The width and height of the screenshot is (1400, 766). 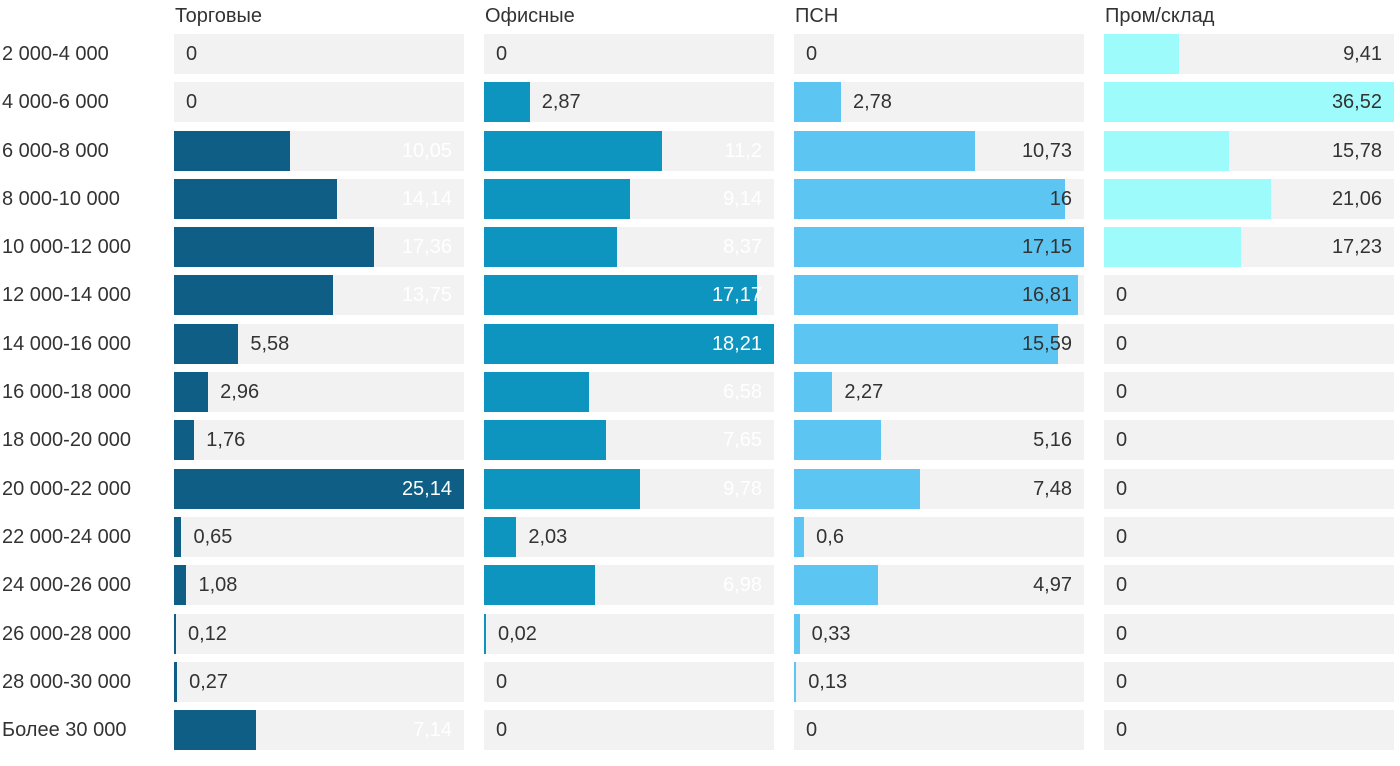 What do you see at coordinates (736, 295) in the screenshot?
I see `value-label: 17,17` at bounding box center [736, 295].